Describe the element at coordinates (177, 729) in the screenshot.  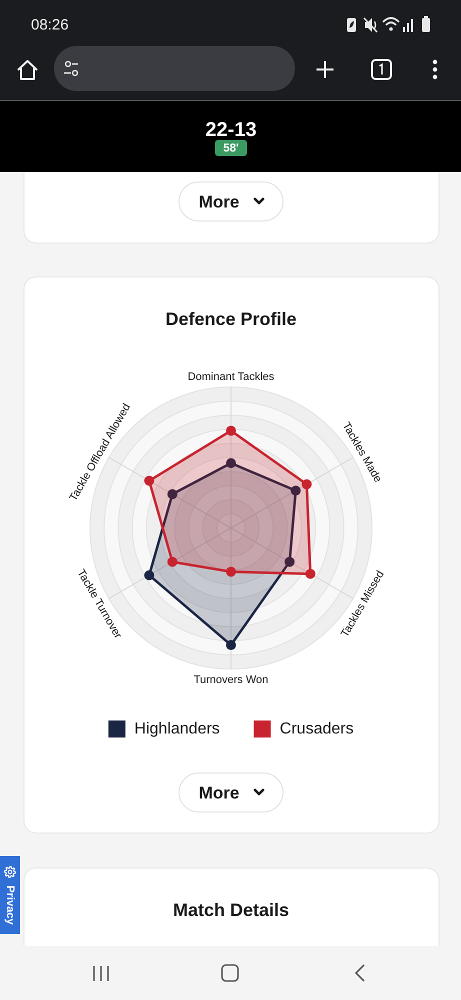
I see `legend-label: Highlanders` at that location.